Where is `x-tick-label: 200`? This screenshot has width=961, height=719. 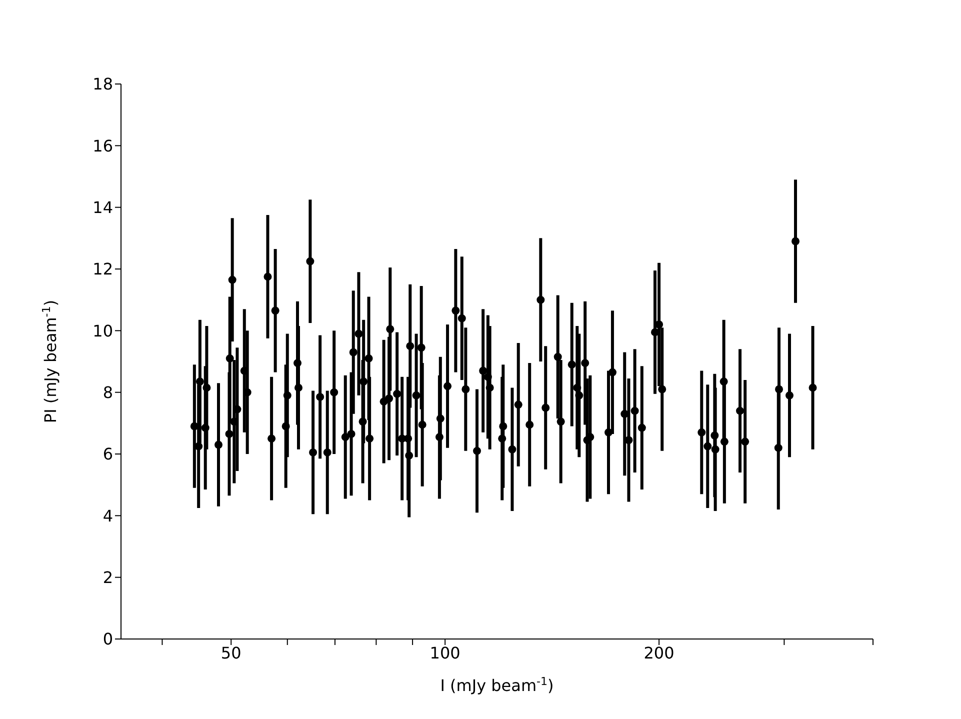 x-tick-label: 200 is located at coordinates (659, 652).